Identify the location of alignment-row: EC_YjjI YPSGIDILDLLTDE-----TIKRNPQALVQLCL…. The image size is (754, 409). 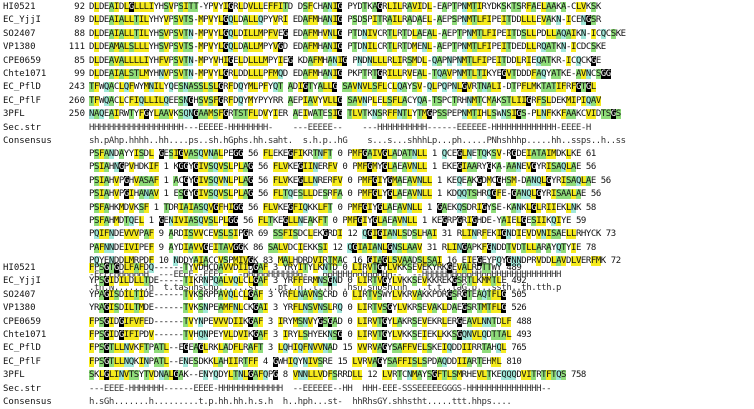
(294, 281).